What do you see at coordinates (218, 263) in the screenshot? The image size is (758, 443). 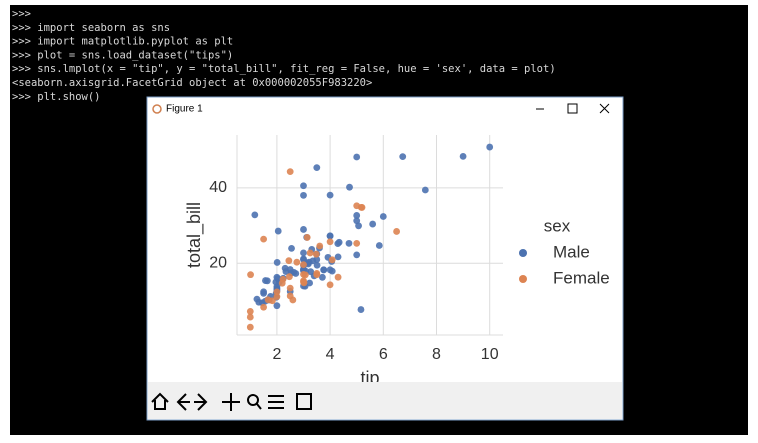 I see `y-tick-label: 20` at bounding box center [218, 263].